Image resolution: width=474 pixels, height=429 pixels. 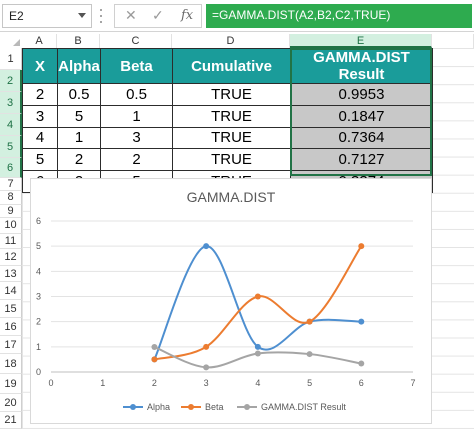 I want to click on name-box: E2, so click(x=47, y=16).